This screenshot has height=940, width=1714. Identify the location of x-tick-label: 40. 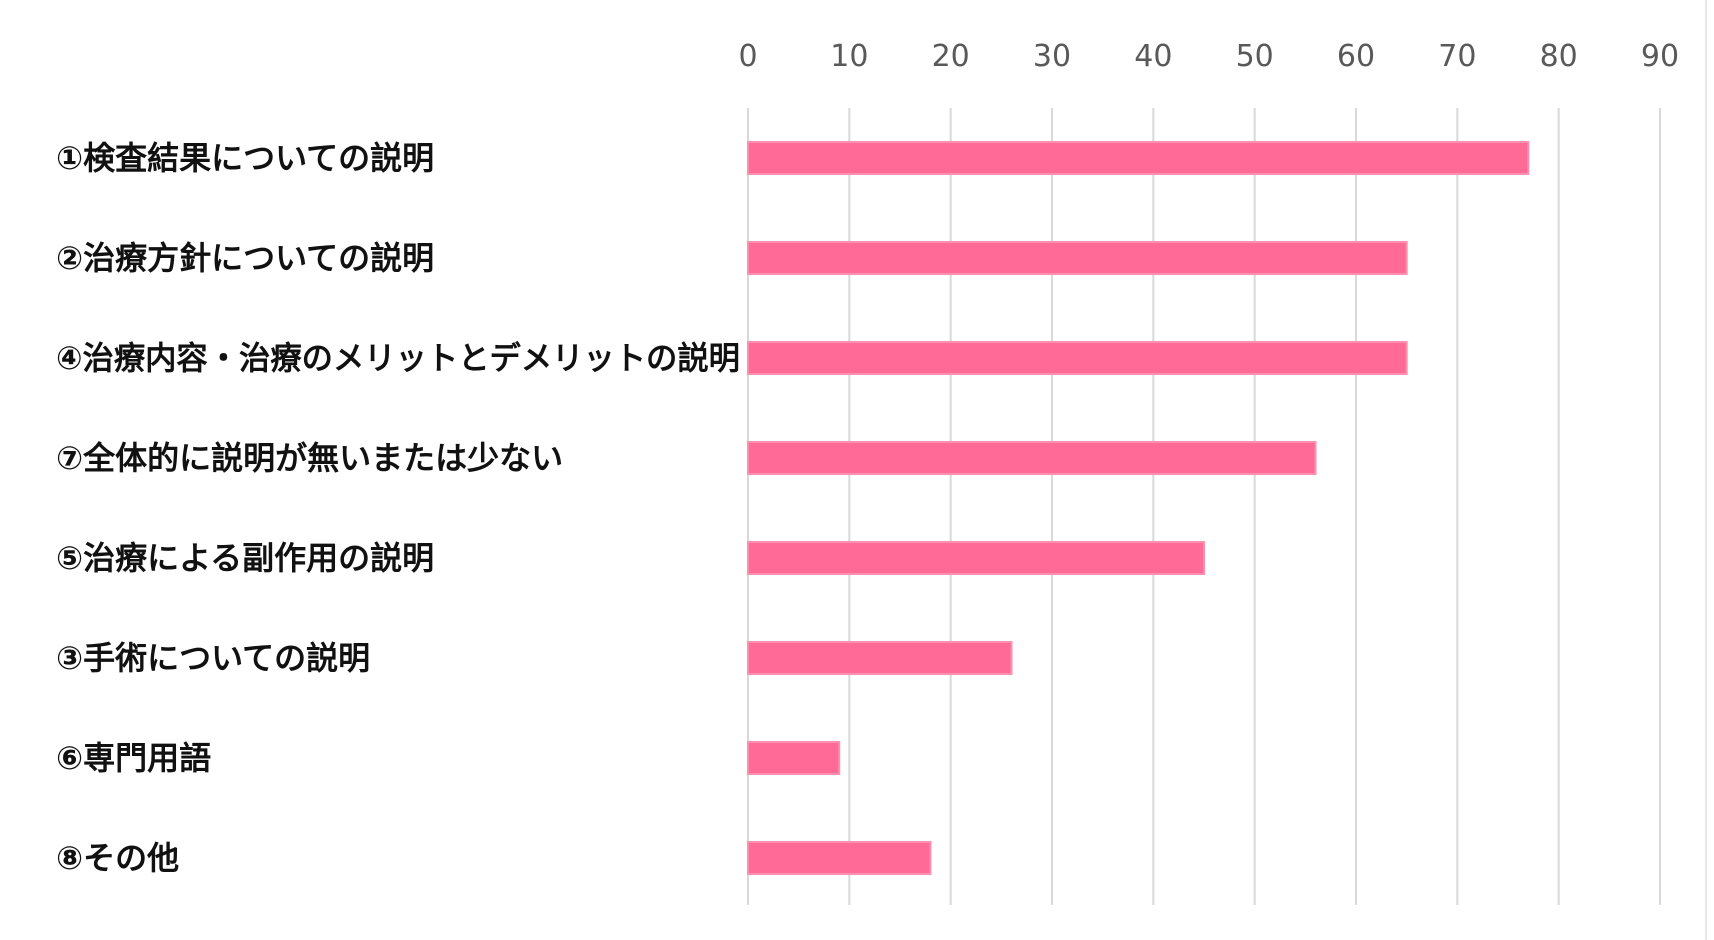
(1153, 56).